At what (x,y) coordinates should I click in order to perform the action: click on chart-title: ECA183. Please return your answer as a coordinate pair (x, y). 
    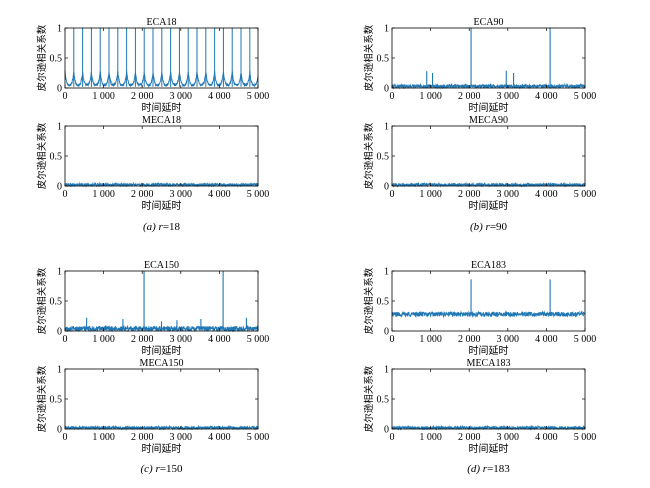
    Looking at the image, I should click on (488, 265).